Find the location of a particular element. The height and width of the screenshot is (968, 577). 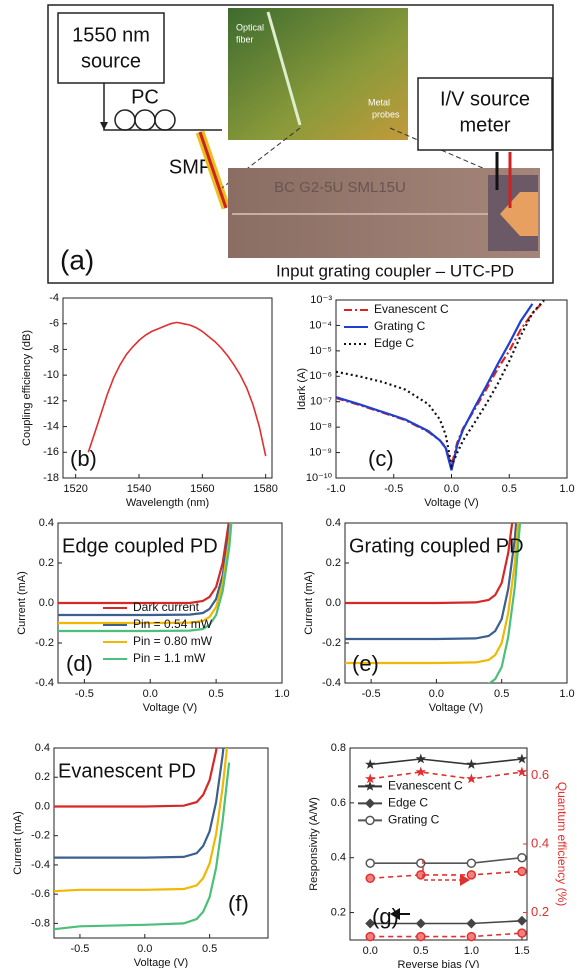

y-axis-label: Idark (A) is located at coordinates (302, 389).